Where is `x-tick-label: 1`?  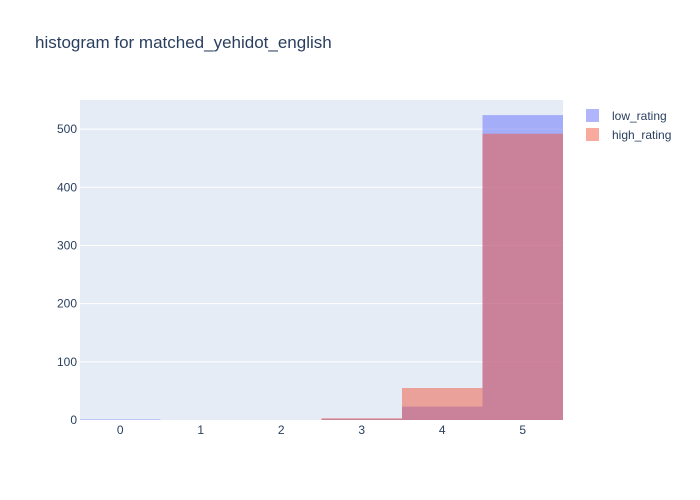 x-tick-label: 1 is located at coordinates (200, 430).